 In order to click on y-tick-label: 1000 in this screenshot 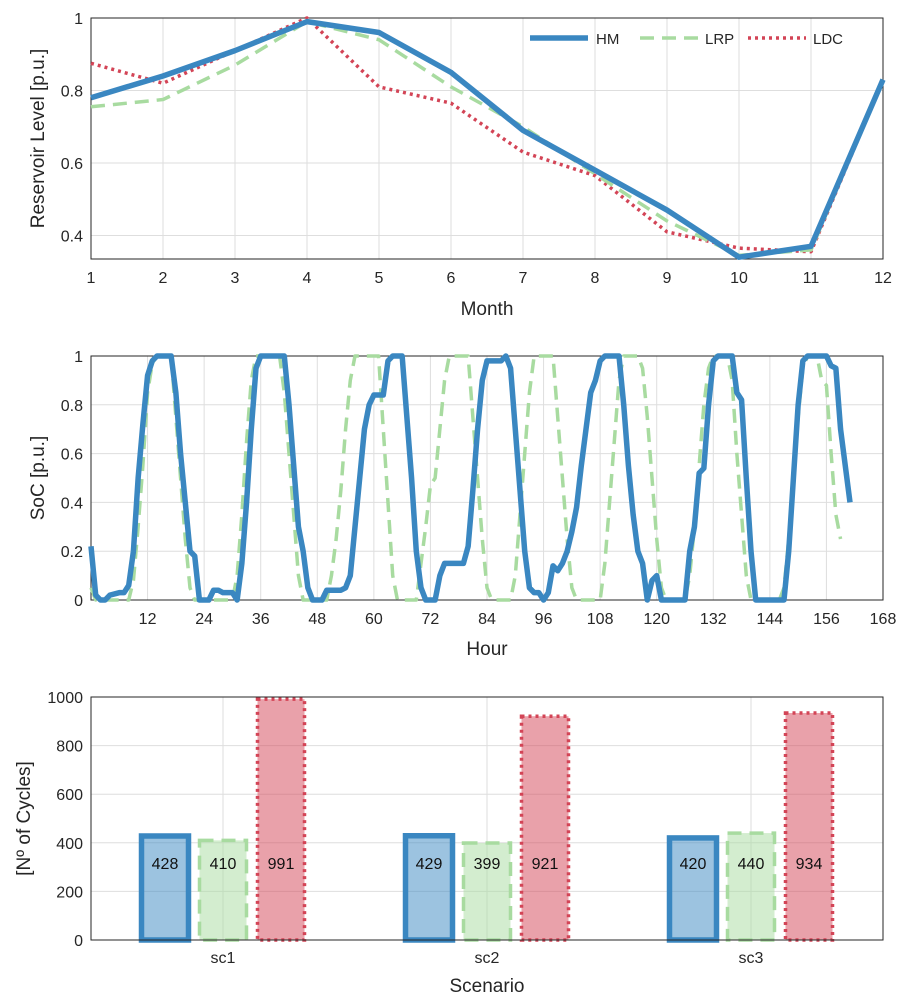, I will do `click(65, 698)`.